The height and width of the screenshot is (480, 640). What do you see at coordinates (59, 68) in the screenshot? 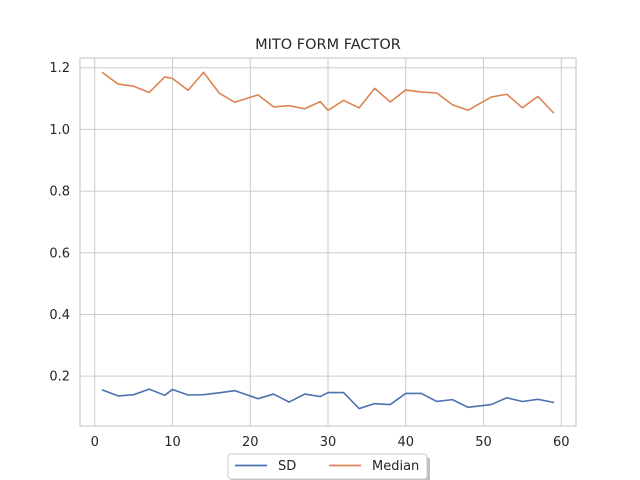
I see `y-tick-label: 1.2` at bounding box center [59, 68].